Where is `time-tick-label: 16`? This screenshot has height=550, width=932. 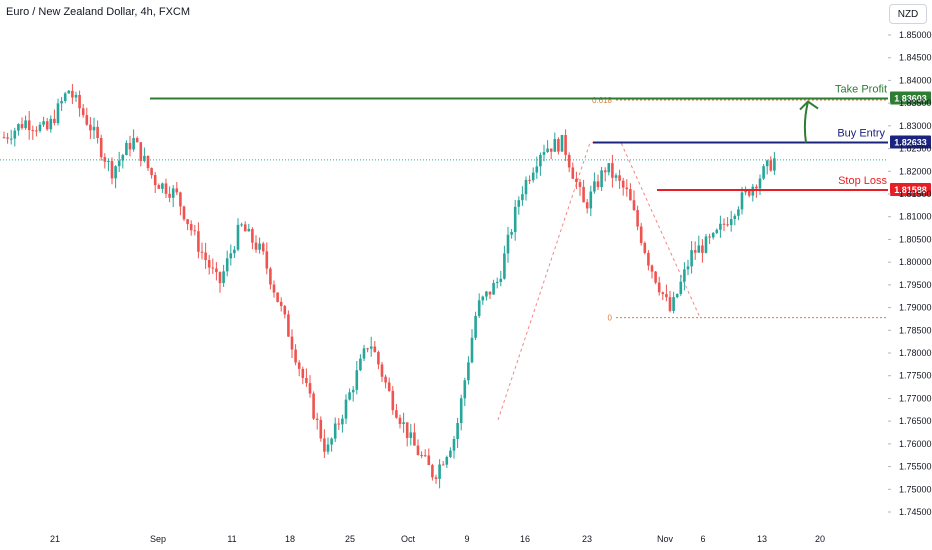 time-tick-label: 16 is located at coordinates (525, 539).